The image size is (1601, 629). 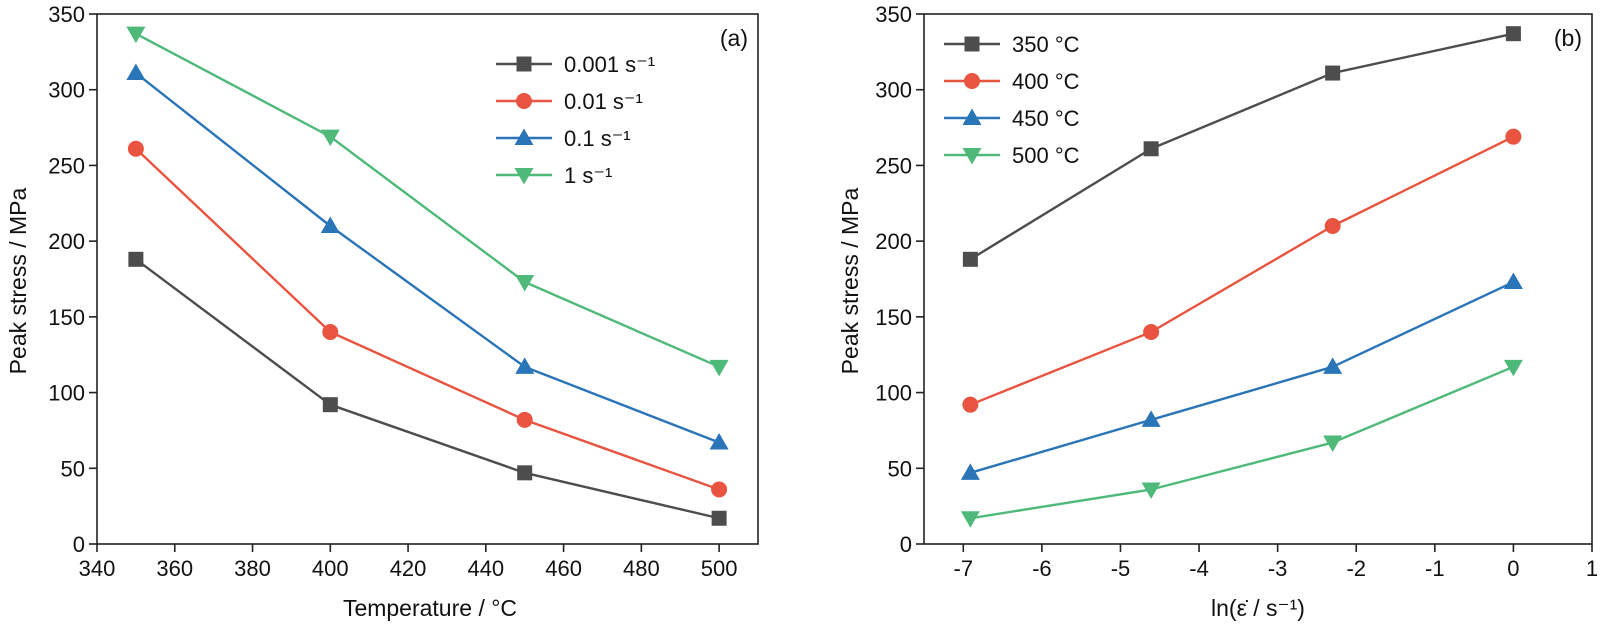 I want to click on x-tick-label: -6, so click(x=1042, y=568).